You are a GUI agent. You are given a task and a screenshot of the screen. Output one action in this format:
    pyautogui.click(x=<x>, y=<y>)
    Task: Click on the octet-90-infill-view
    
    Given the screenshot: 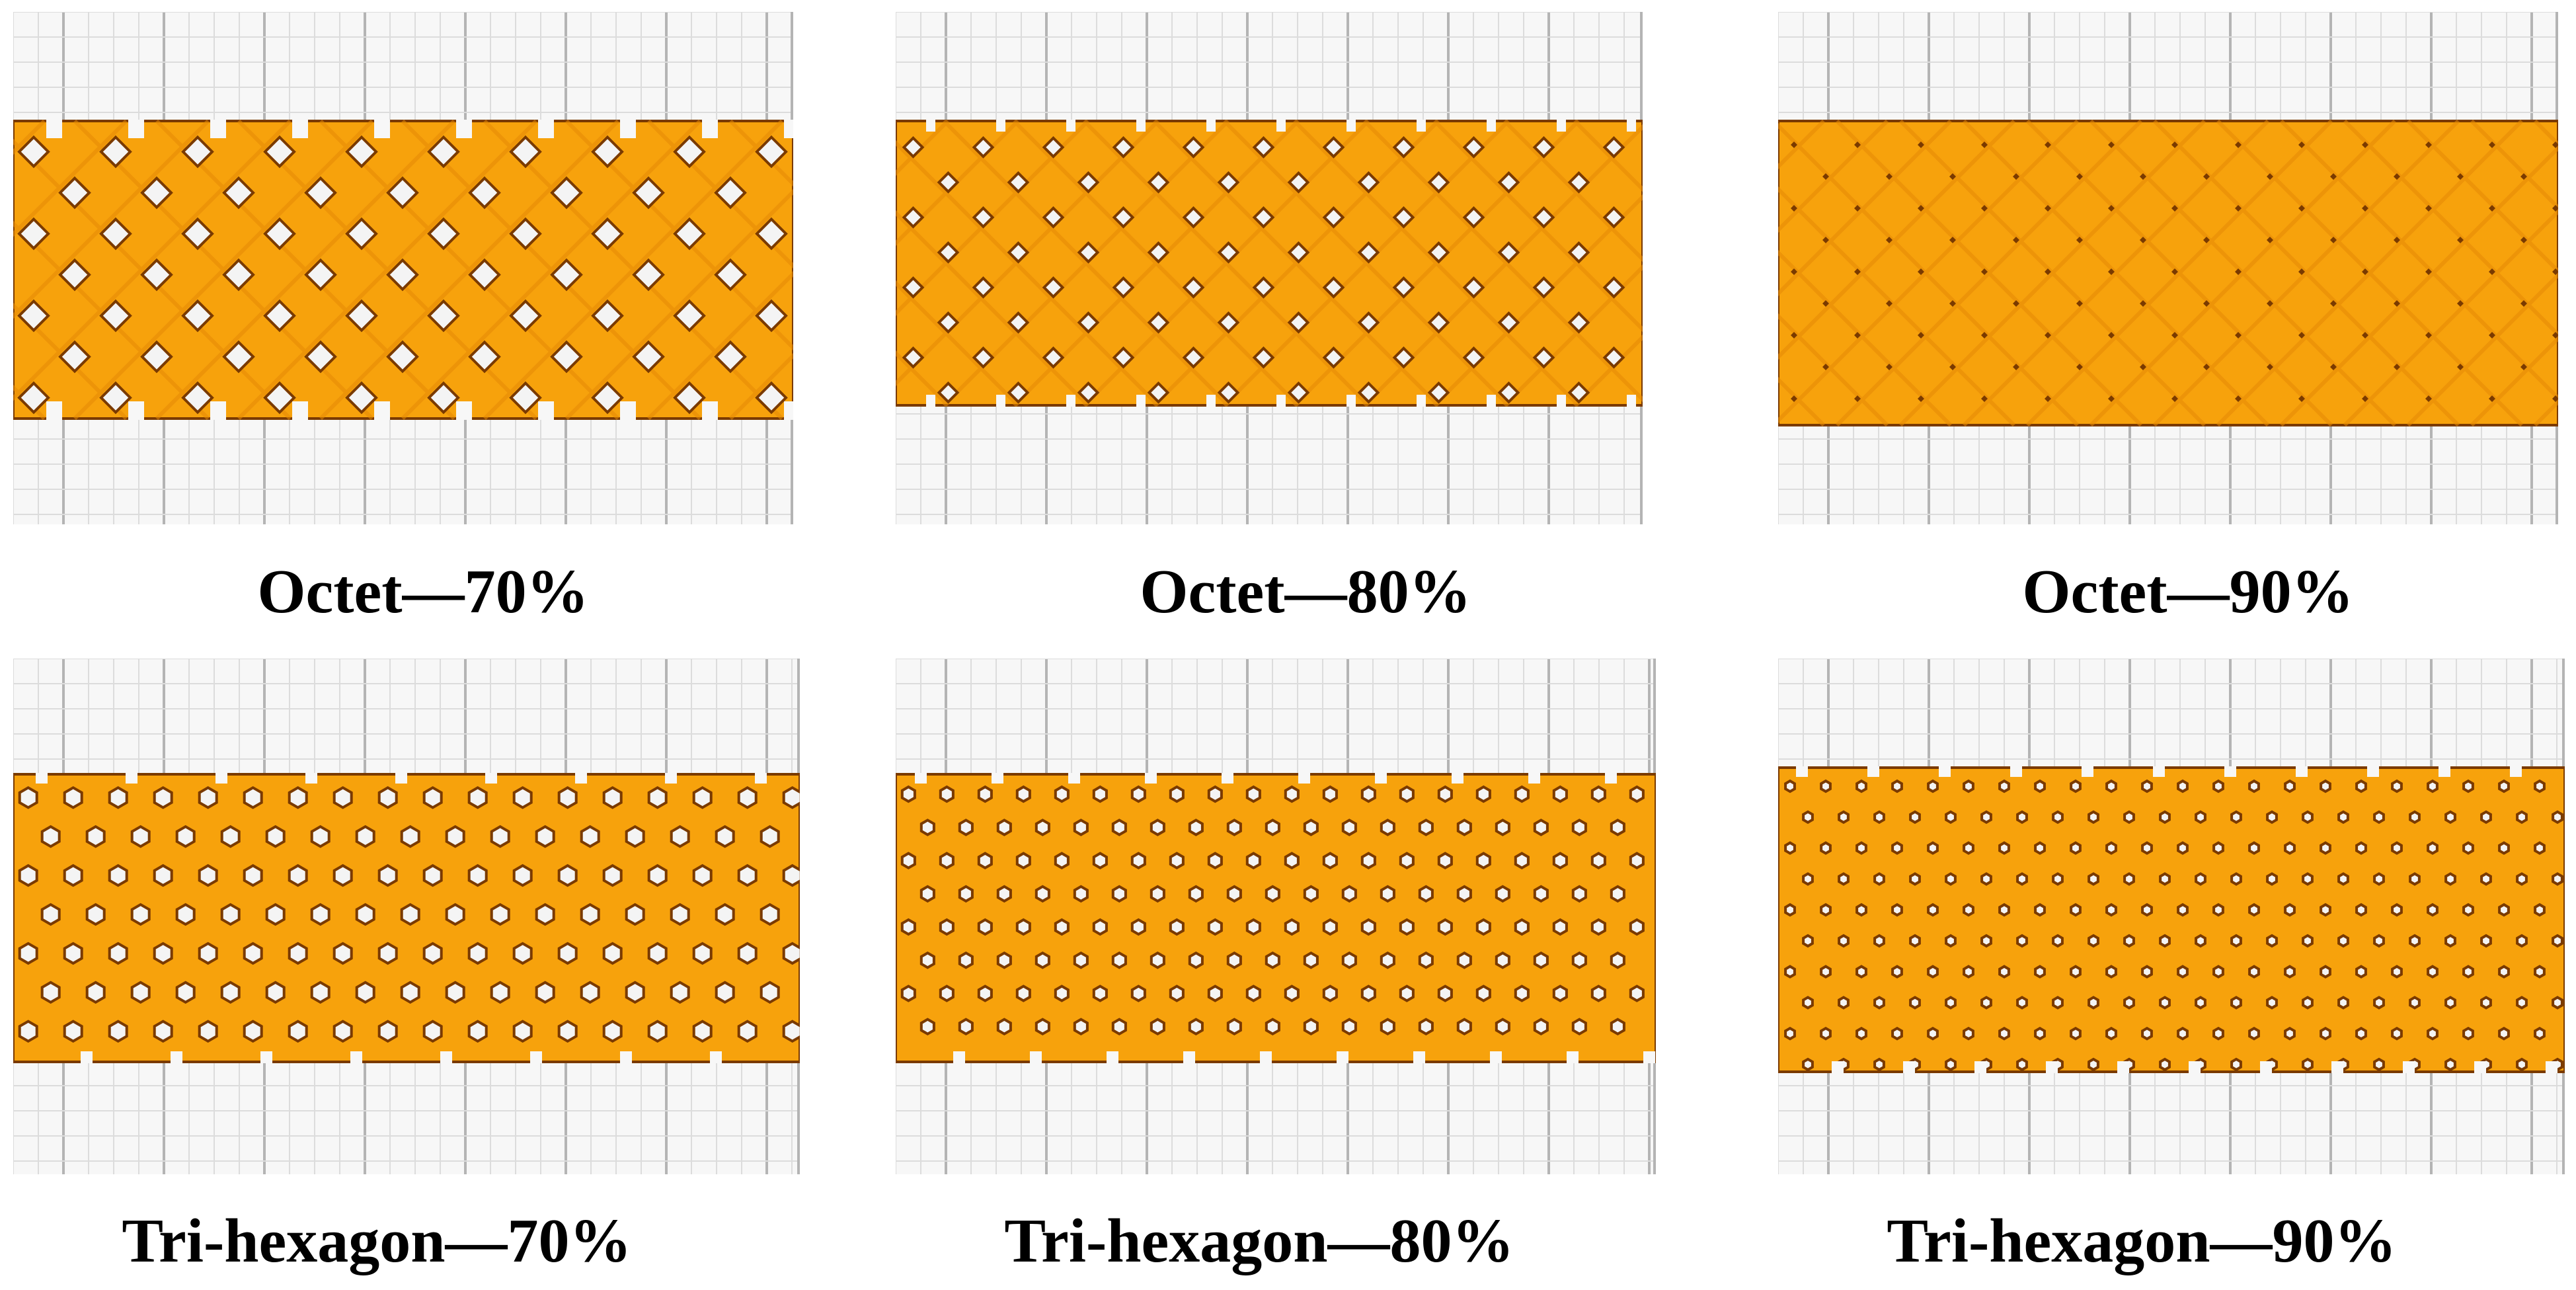 What is the action you would take?
    pyautogui.click(x=2168, y=268)
    